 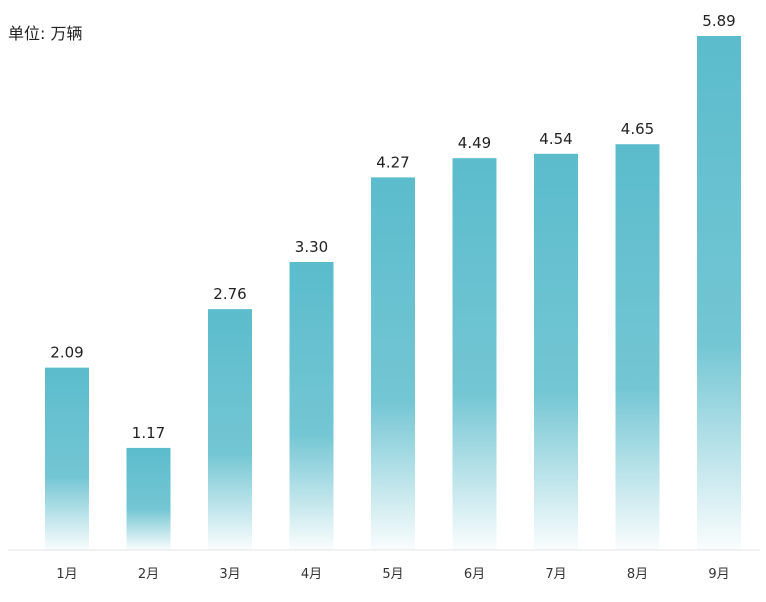 What do you see at coordinates (474, 574) in the screenshot?
I see `category-label-6: 6月` at bounding box center [474, 574].